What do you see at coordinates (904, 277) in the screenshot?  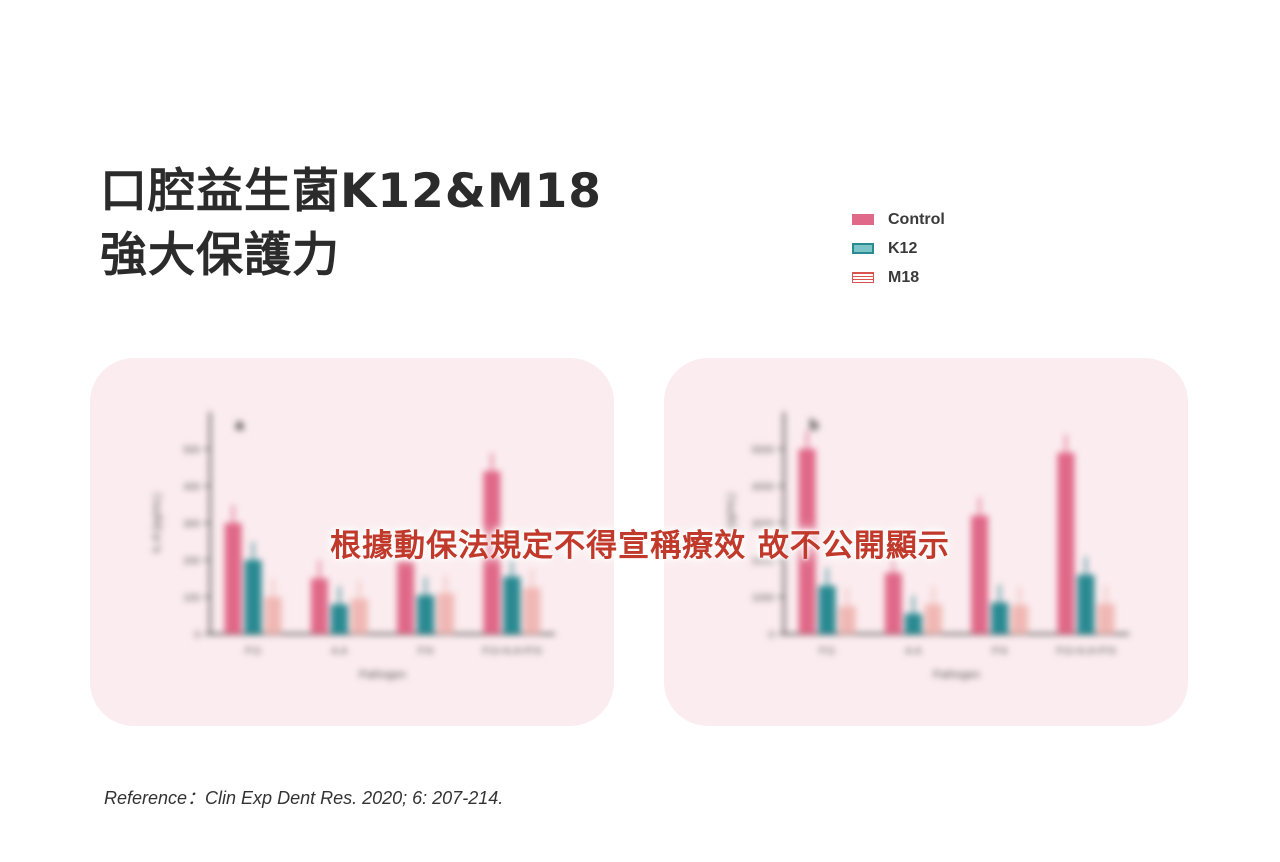 I see `legend-label-m18: M18` at bounding box center [904, 277].